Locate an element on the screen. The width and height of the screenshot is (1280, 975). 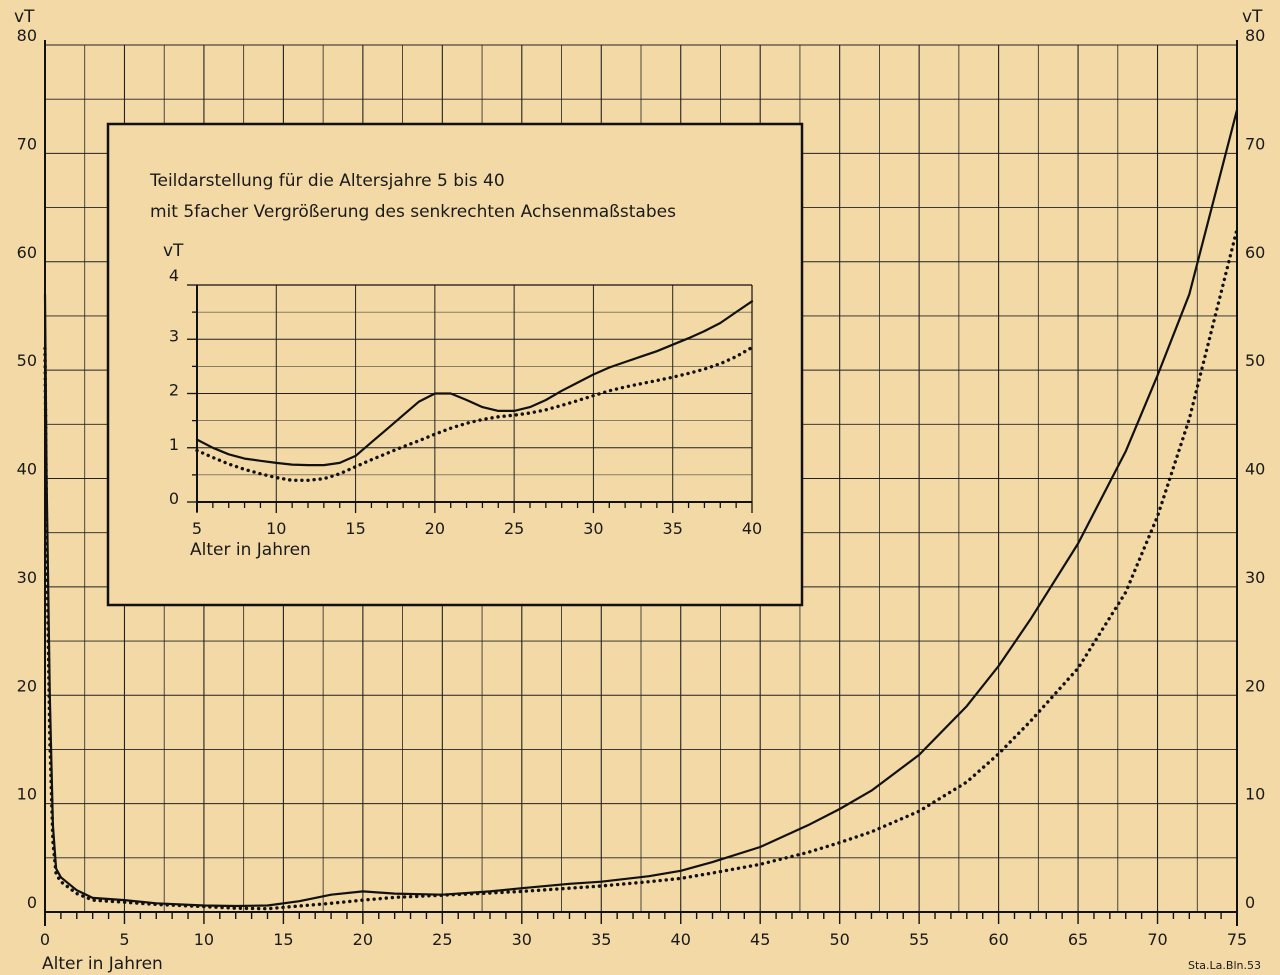
inset-series is located at coordinates (474, 391).